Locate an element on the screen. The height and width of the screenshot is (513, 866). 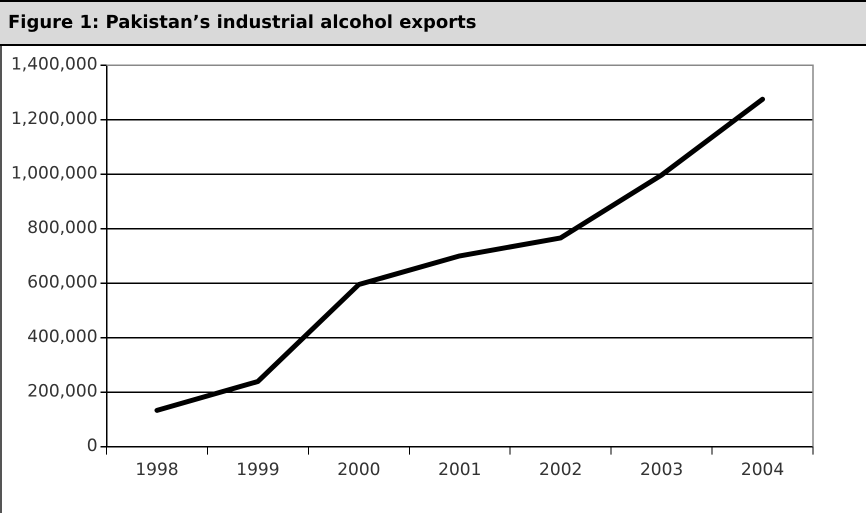
y-tick-label: 600,000 is located at coordinates (62, 282).